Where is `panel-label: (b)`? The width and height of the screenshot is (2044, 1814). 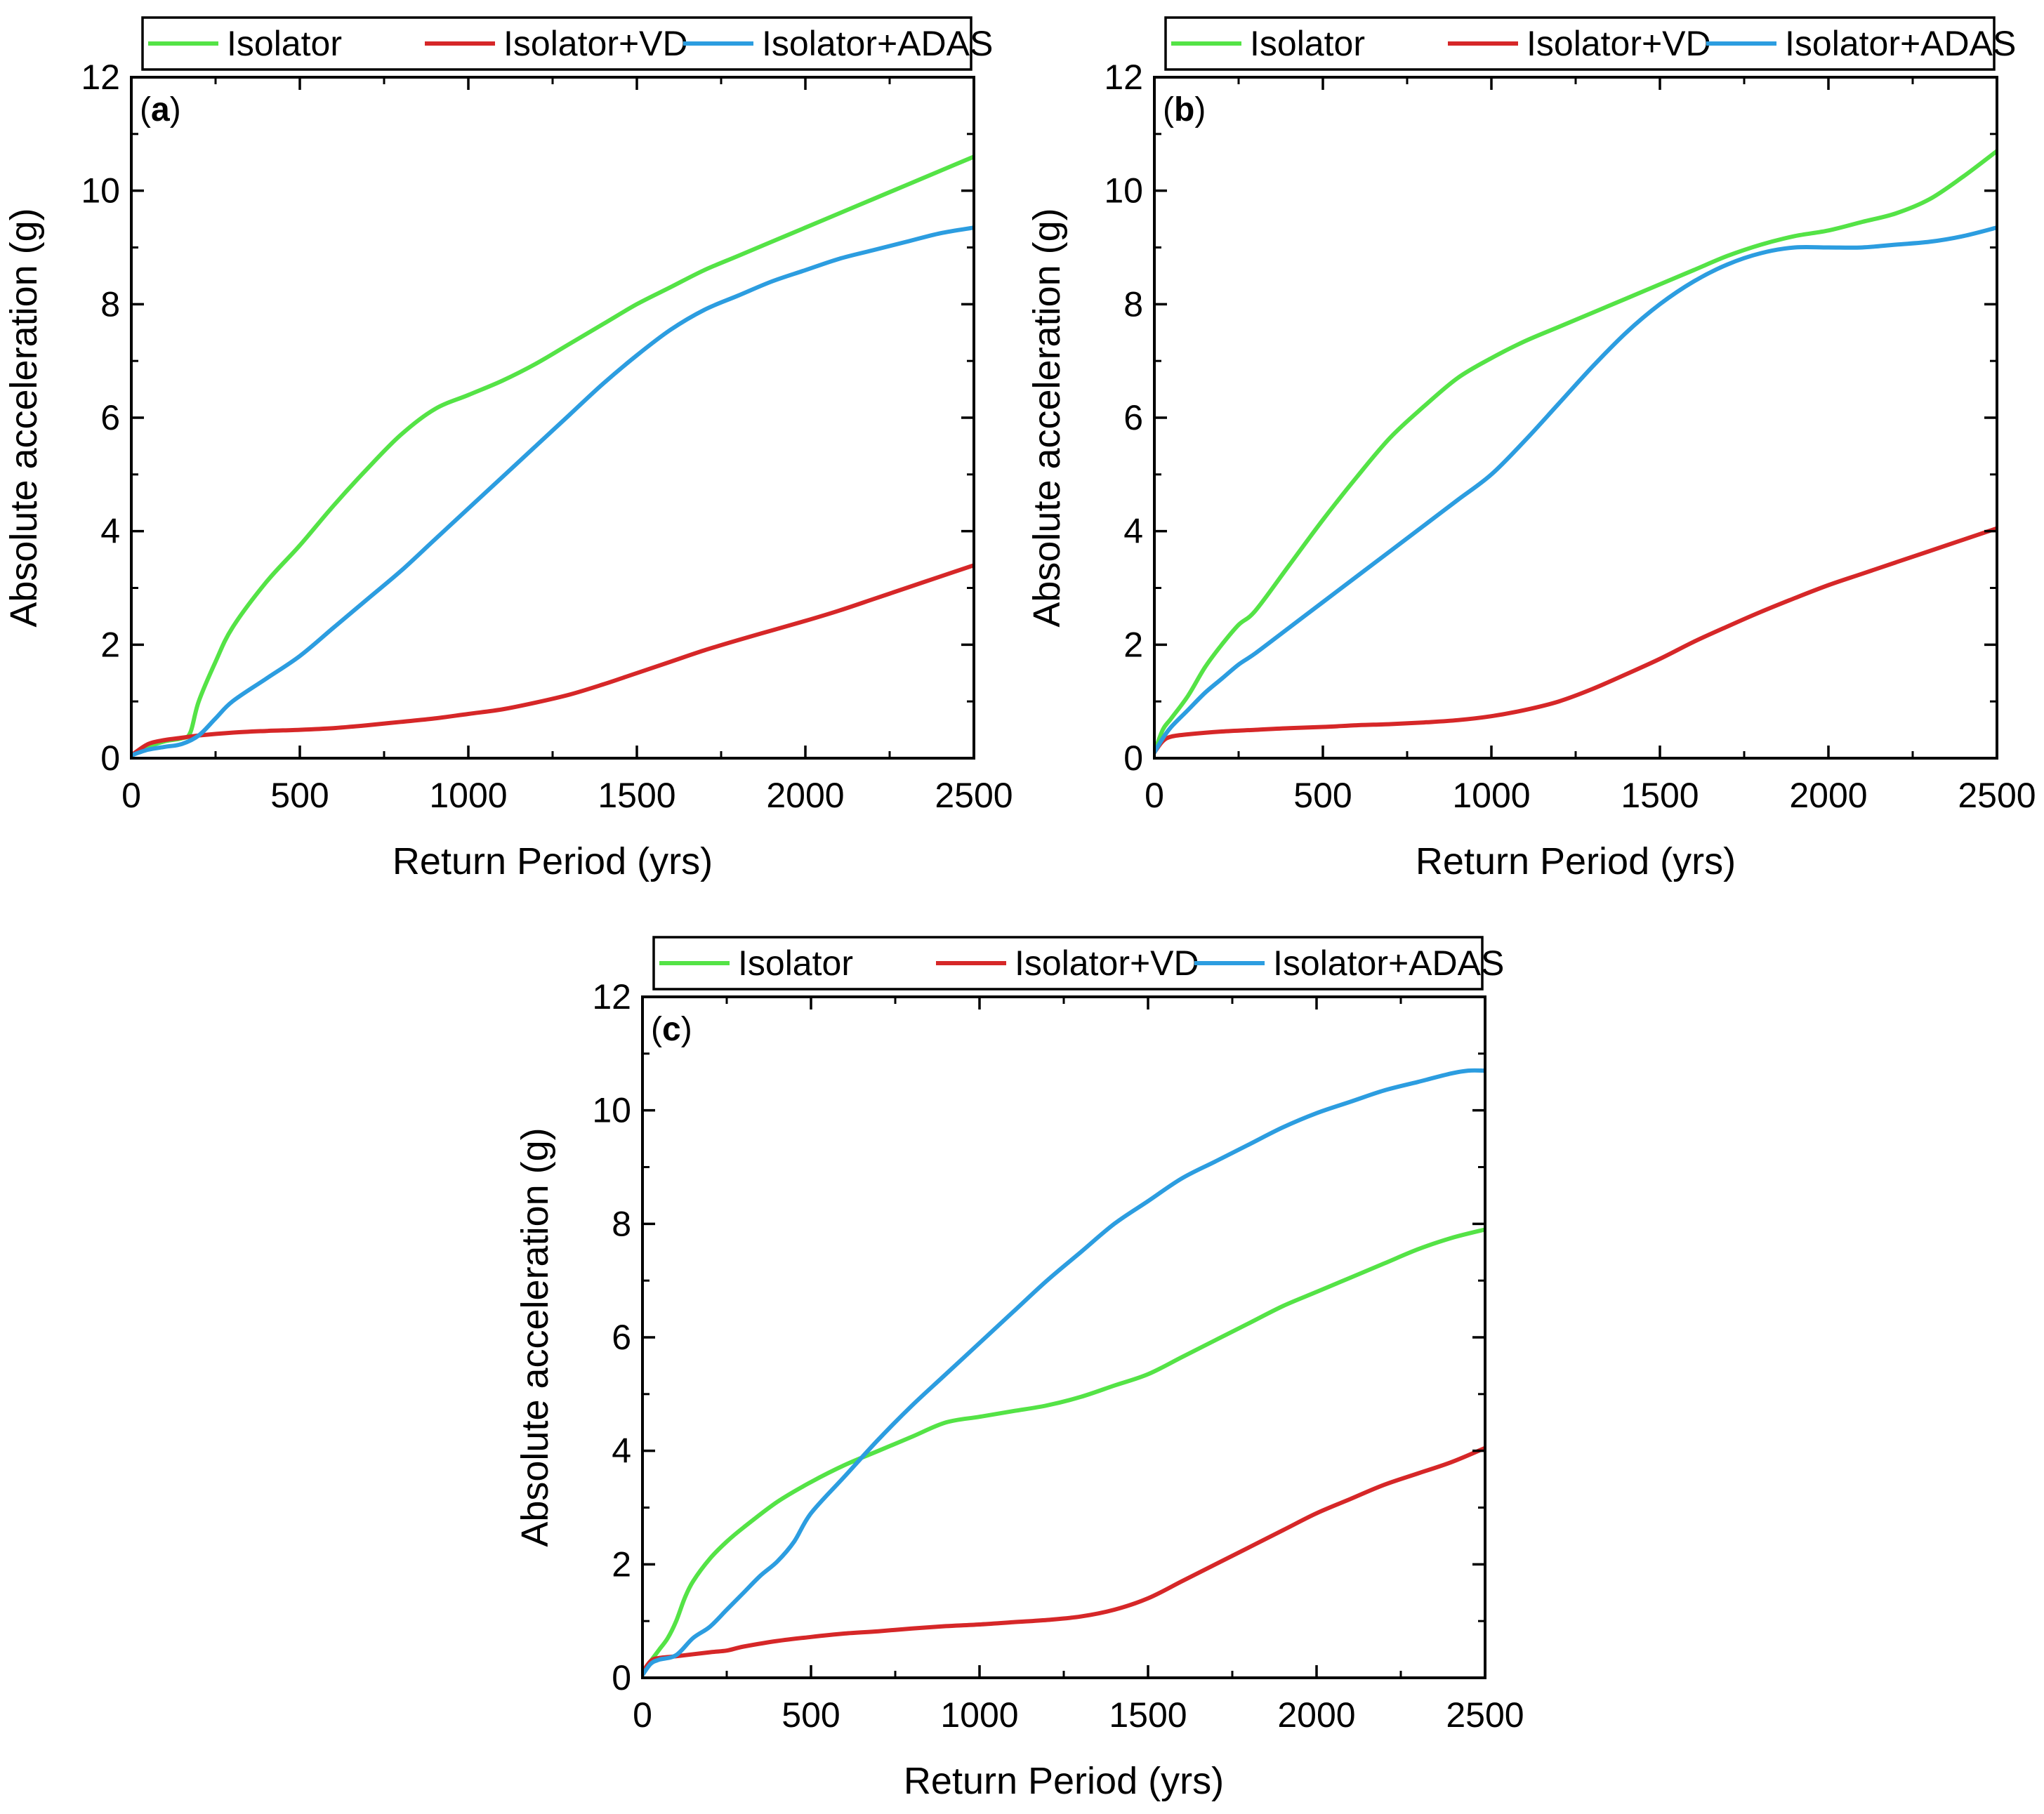
panel-label: (b) is located at coordinates (1184, 109).